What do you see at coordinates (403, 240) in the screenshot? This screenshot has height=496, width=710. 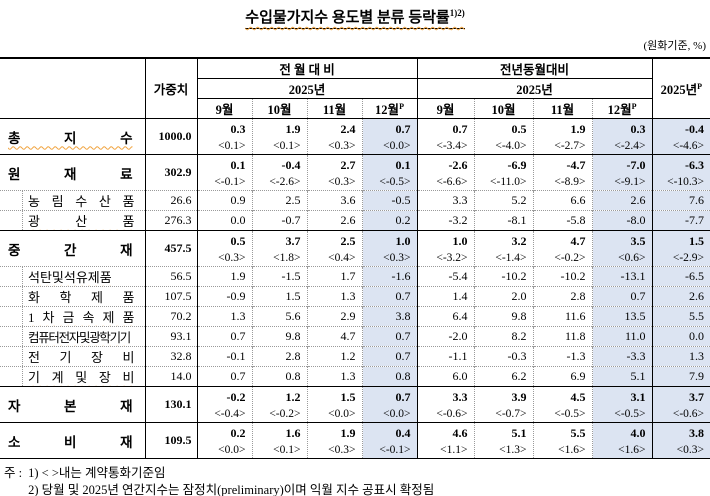 I see `won-basis-value: 1.0` at bounding box center [403, 240].